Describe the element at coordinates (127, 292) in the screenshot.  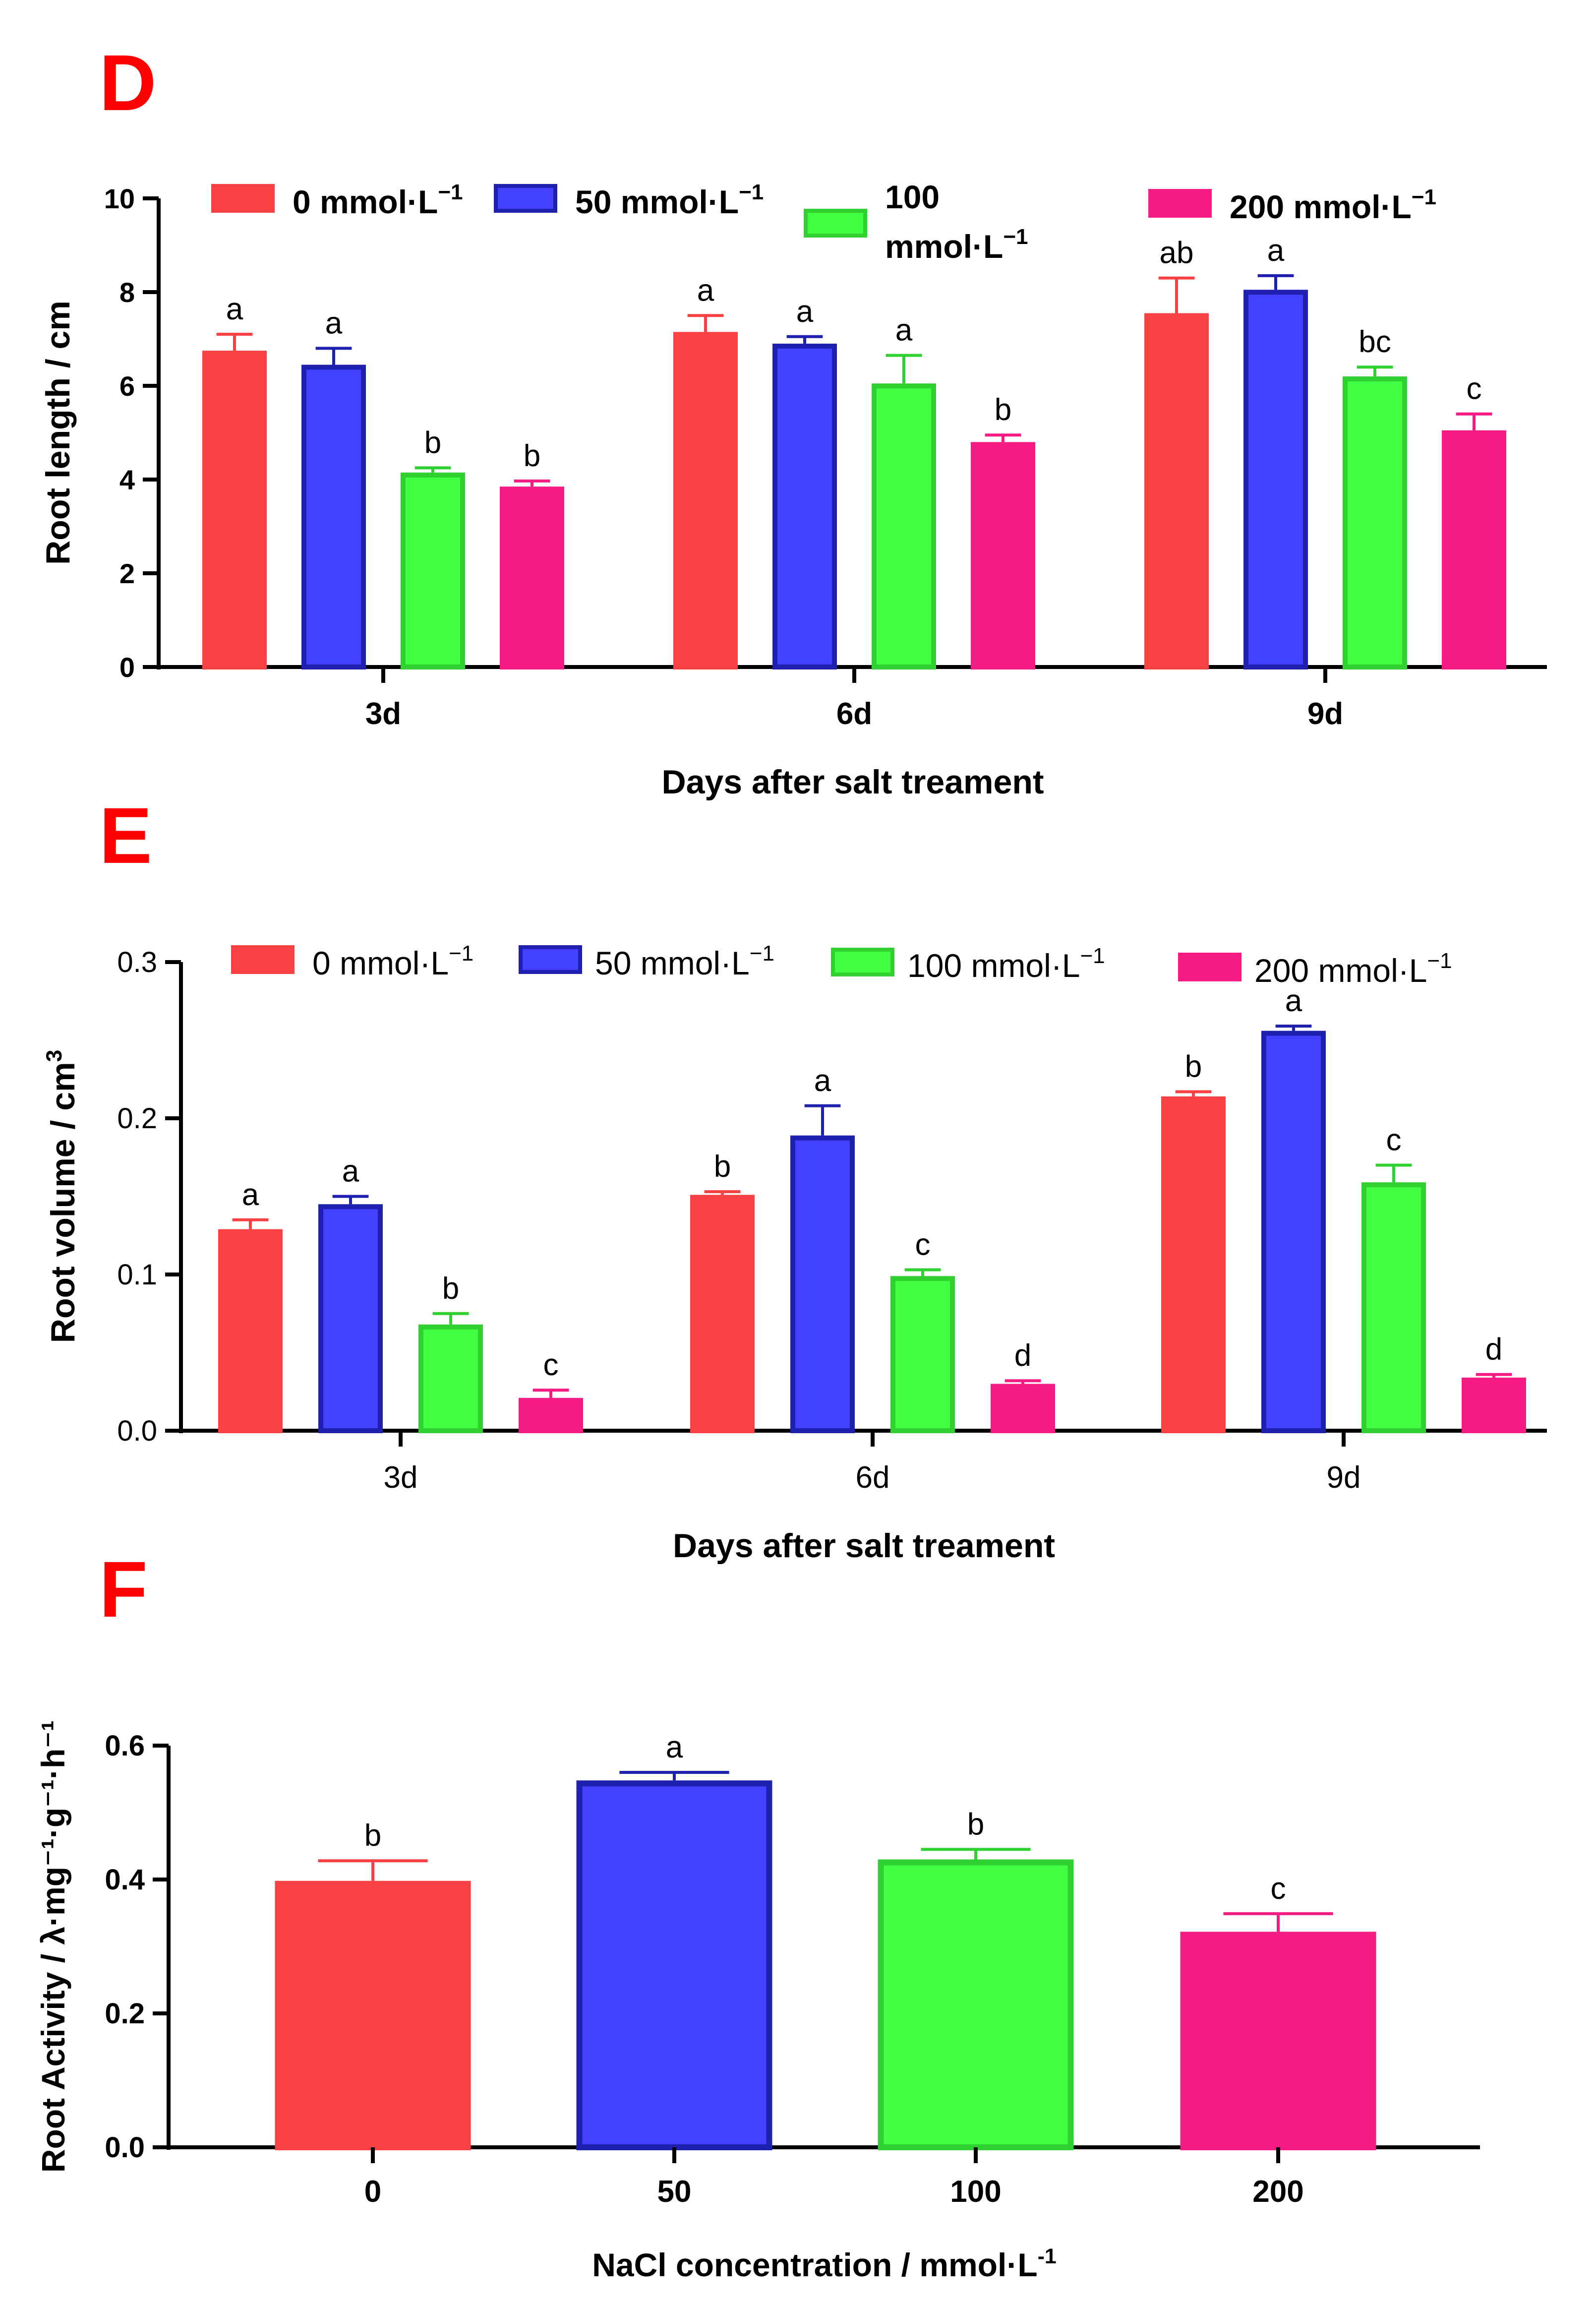
I see `y-tick-label: 8` at that location.